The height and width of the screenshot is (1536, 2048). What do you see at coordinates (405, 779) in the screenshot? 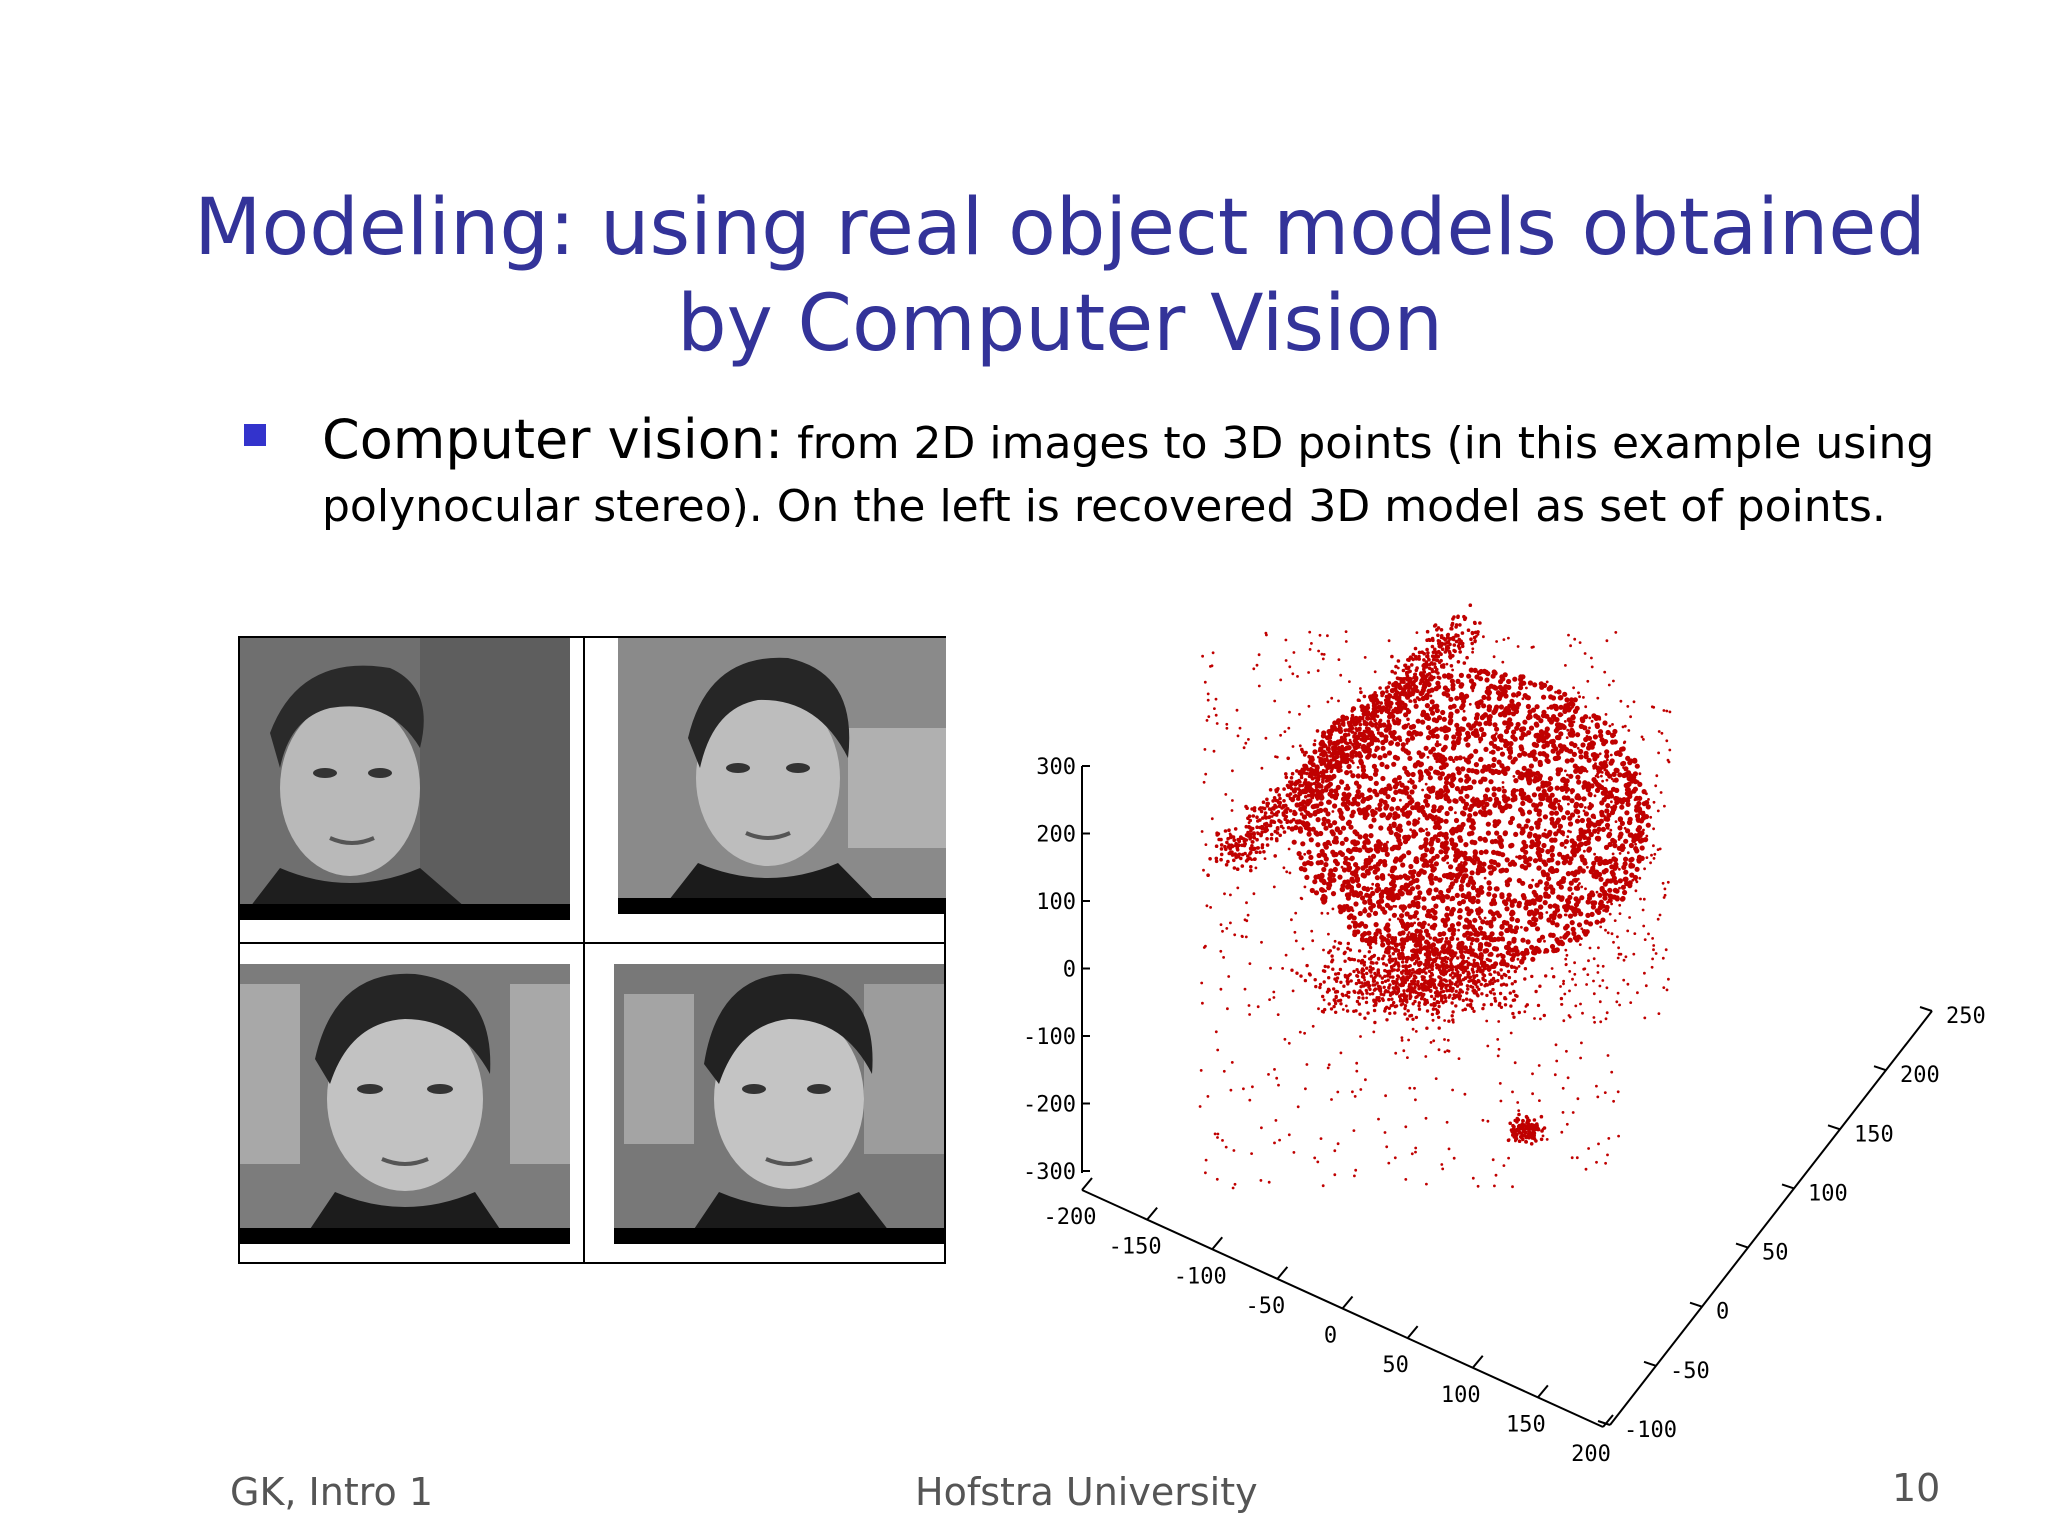
I see `face-photo-top-left` at bounding box center [405, 779].